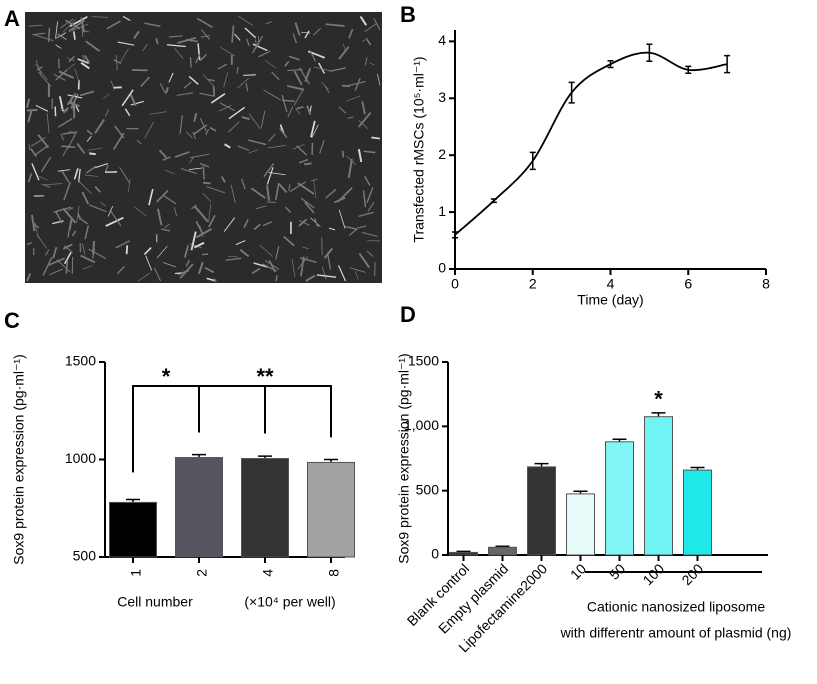  Describe the element at coordinates (442, 97) in the screenshot. I see `y-tick-label: 3` at that location.